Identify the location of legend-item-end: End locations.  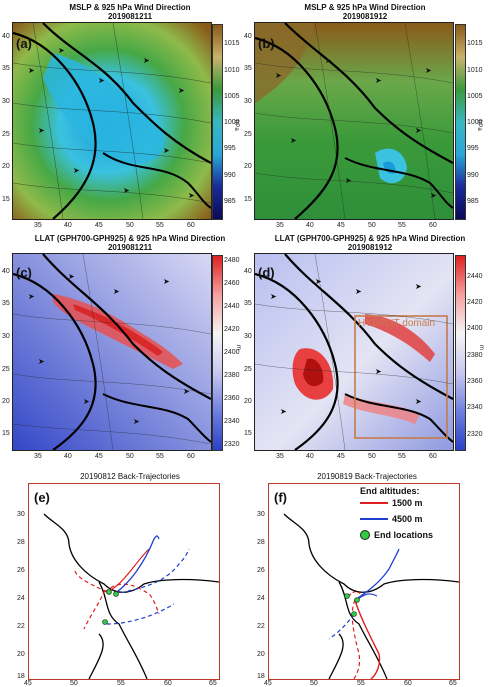
(407, 535).